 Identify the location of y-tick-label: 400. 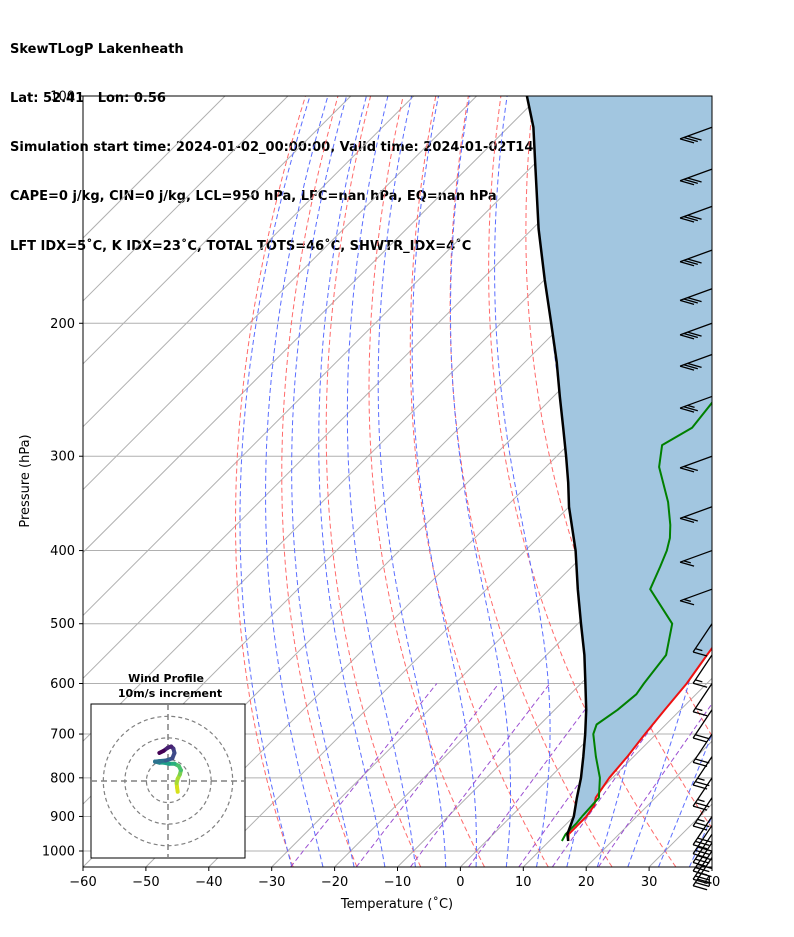
(62, 551).